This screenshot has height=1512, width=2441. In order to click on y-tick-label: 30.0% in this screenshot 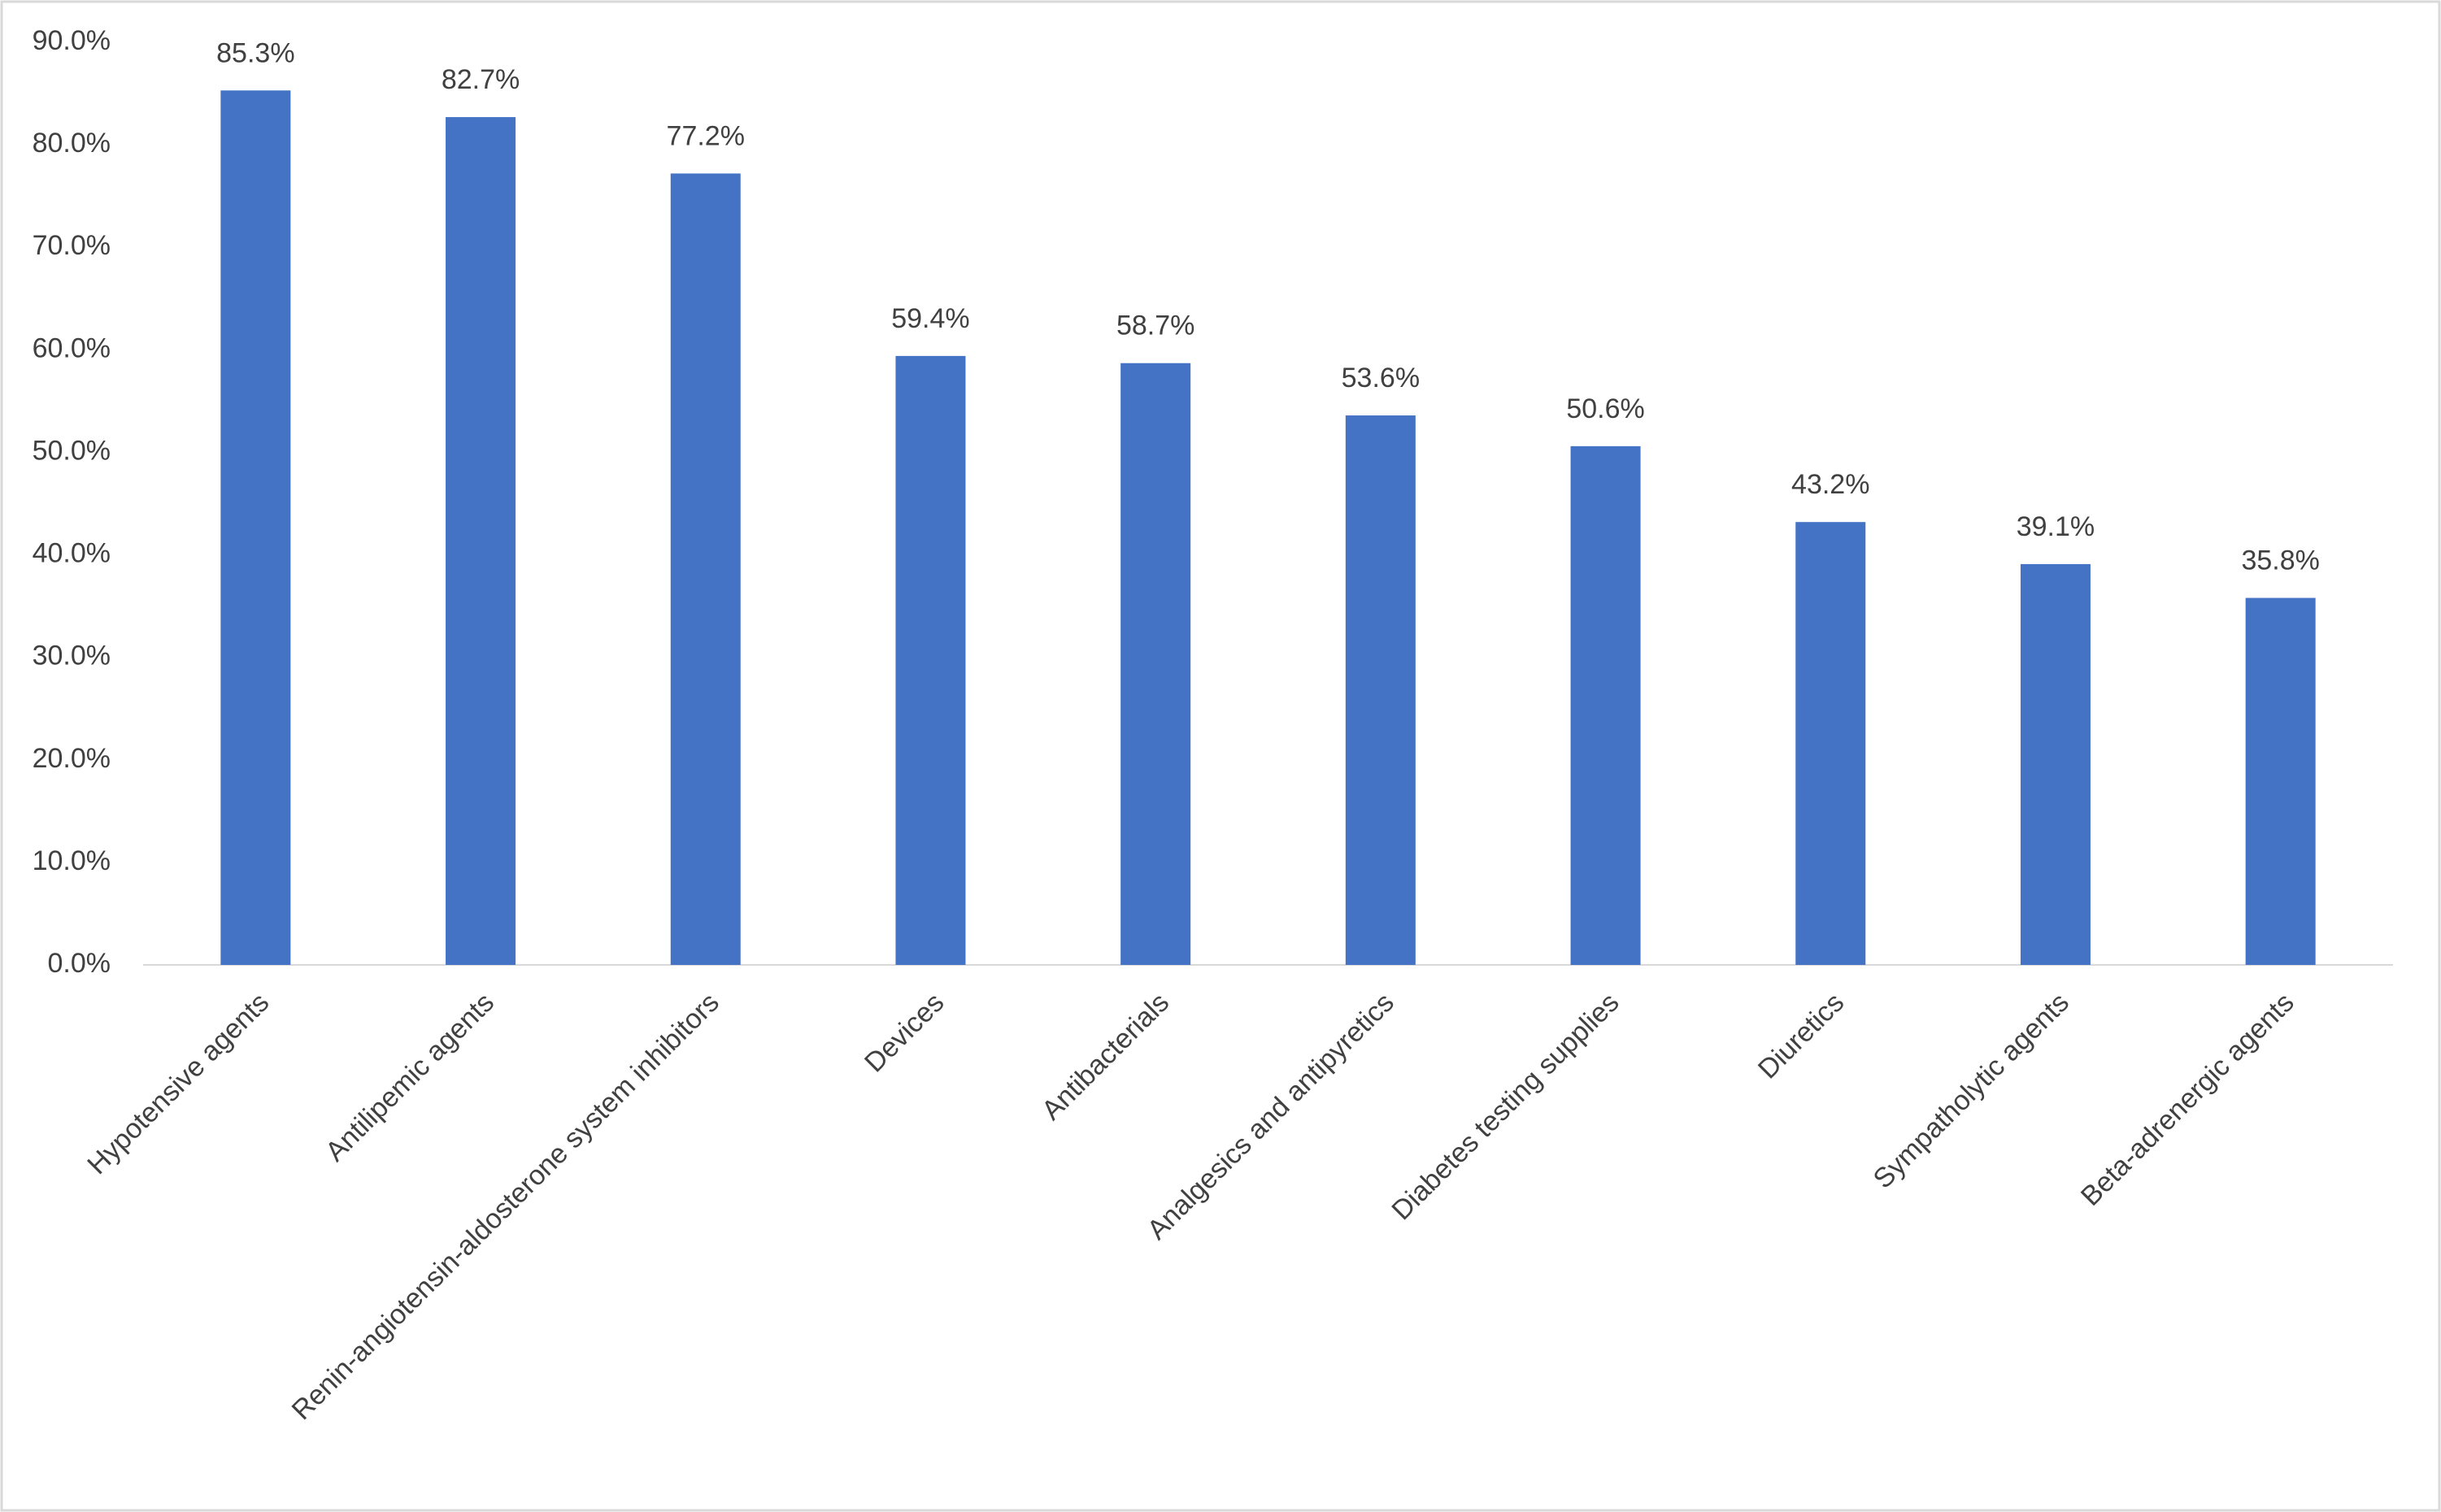, I will do `click(72, 656)`.